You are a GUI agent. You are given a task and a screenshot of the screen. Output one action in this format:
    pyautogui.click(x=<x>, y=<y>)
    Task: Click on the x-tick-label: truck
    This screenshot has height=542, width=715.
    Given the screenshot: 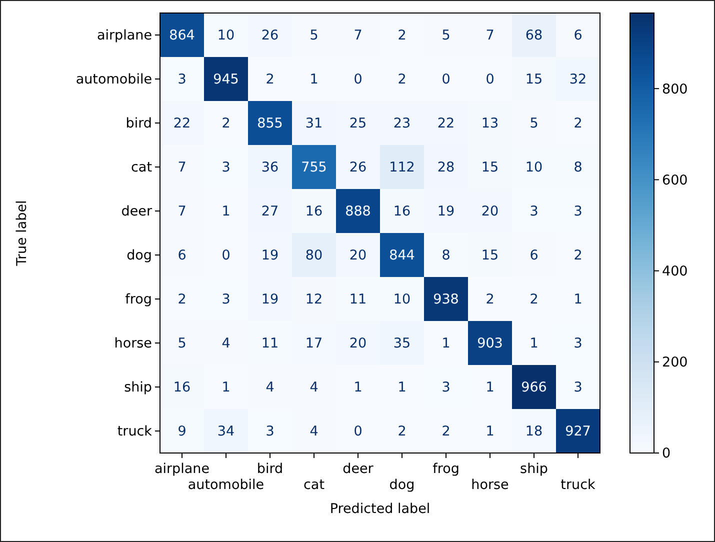 What is the action you would take?
    pyautogui.click(x=578, y=485)
    